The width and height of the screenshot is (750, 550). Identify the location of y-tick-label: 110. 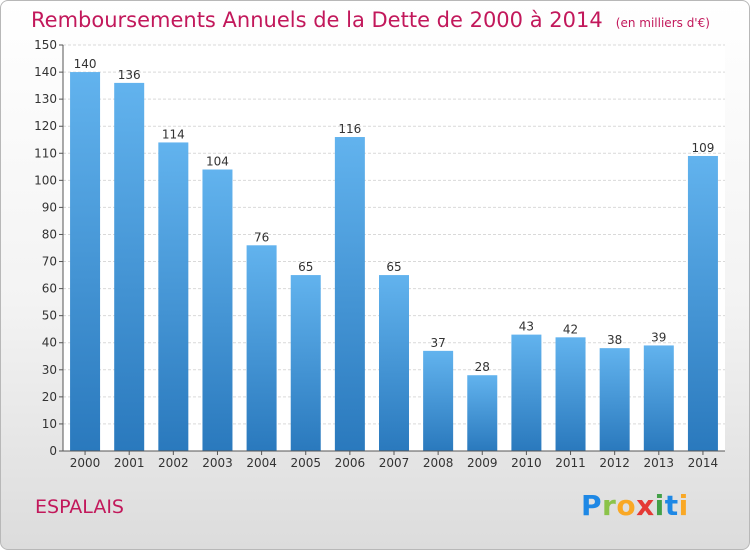
(45, 153).